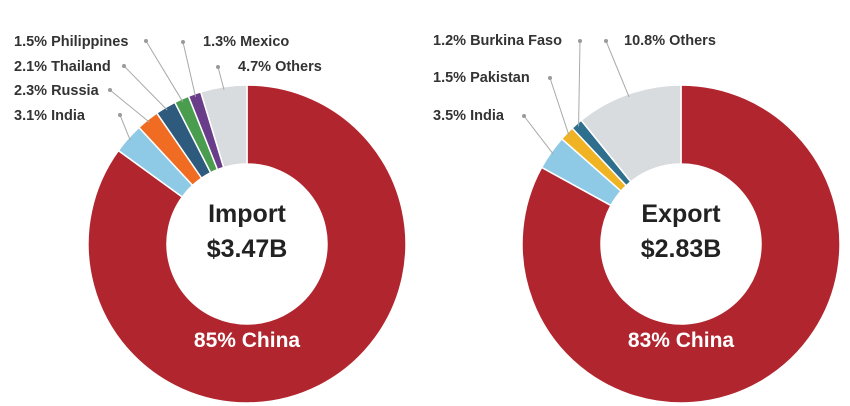 This screenshot has height=406, width=850. Describe the element at coordinates (631, 133) in the screenshot. I see `export-slice-others` at that location.